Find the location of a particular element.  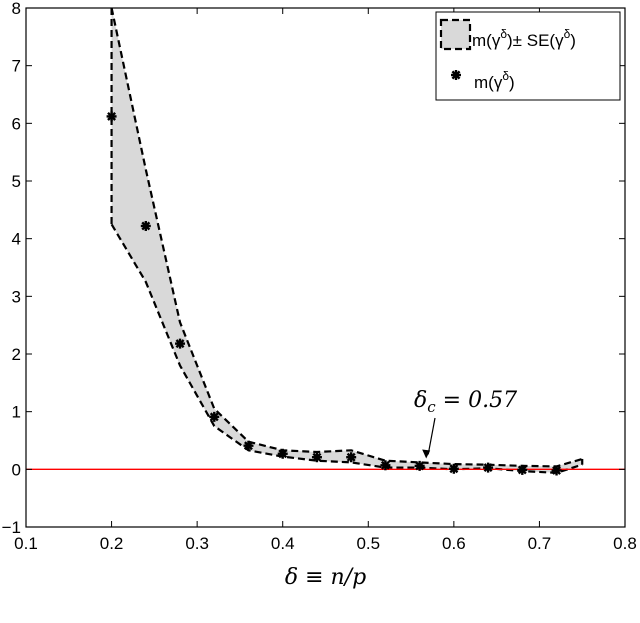

legend-point-marker is located at coordinates (456, 75).